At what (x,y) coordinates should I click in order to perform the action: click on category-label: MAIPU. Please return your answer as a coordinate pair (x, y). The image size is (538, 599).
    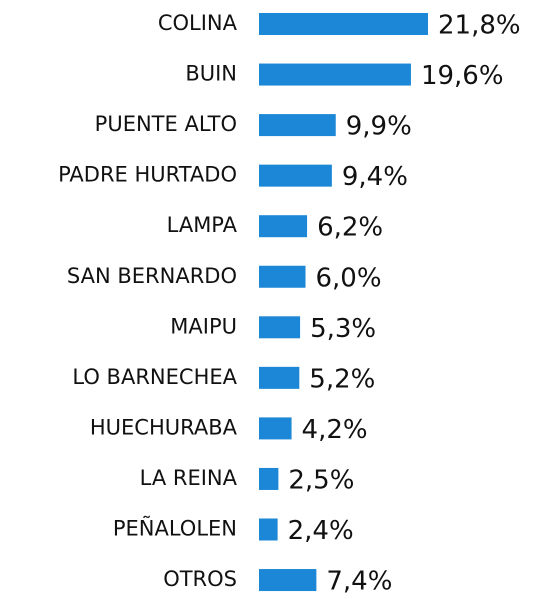
    Looking at the image, I should click on (203, 326).